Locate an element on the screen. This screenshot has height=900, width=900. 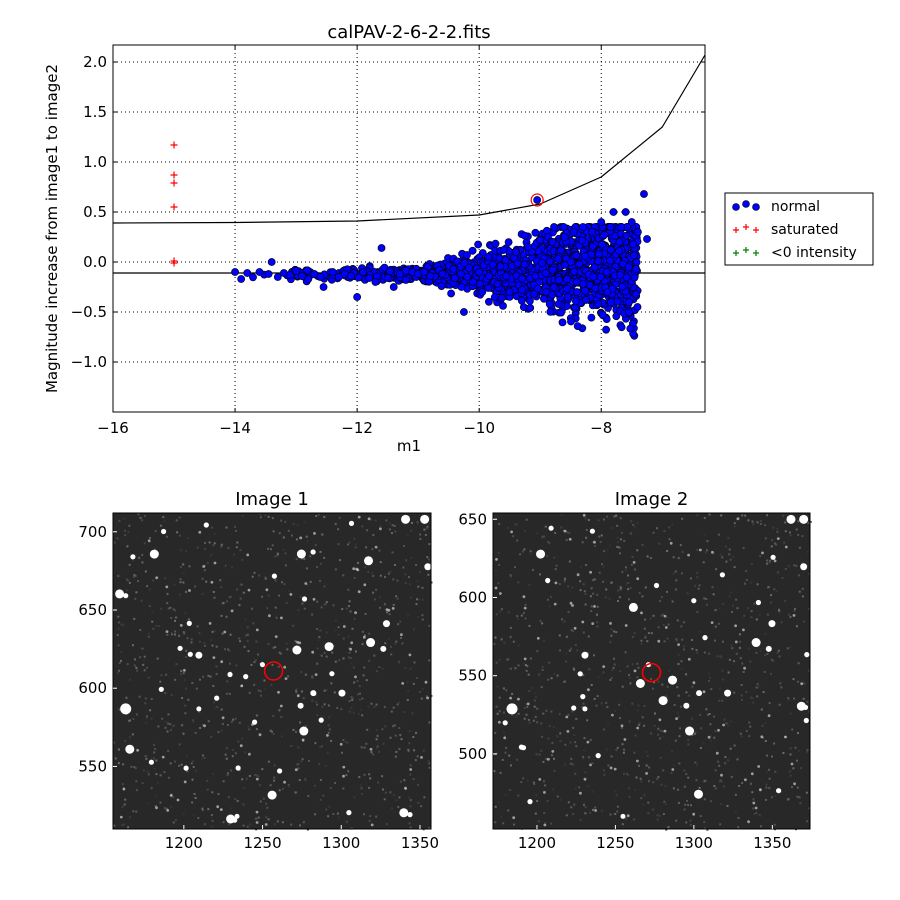
x-tick-label: 1250 is located at coordinates (262, 843).